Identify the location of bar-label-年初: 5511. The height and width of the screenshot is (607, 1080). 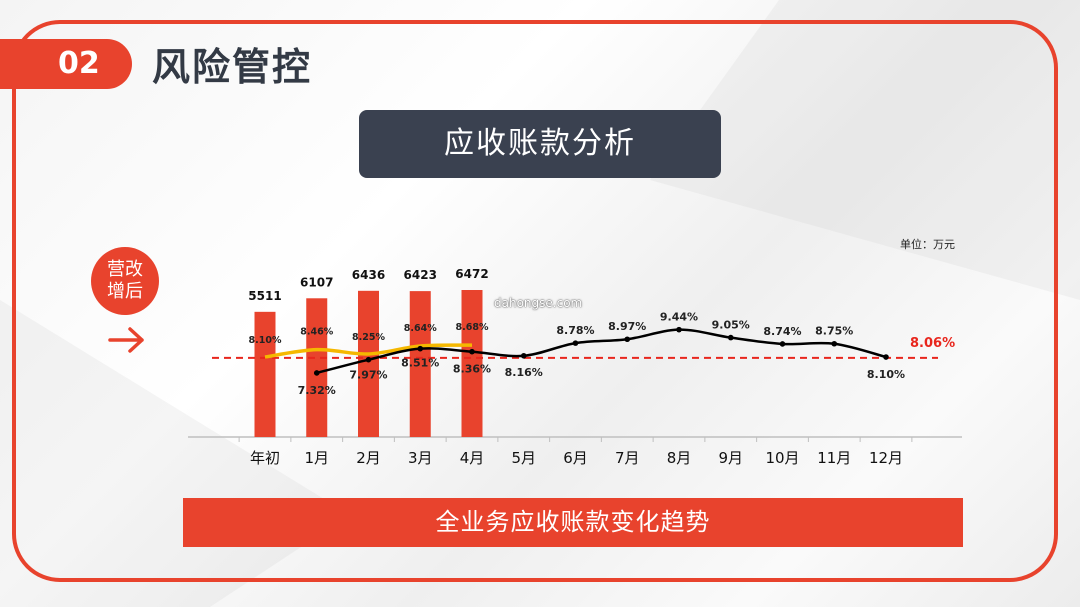
(264, 296).